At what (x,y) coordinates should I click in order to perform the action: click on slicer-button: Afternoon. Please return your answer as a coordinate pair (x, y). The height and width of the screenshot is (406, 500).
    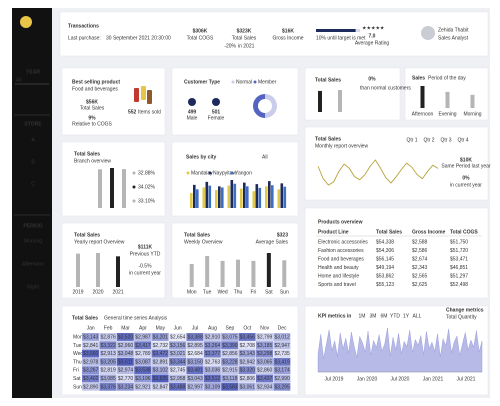
    Looking at the image, I should click on (33, 264).